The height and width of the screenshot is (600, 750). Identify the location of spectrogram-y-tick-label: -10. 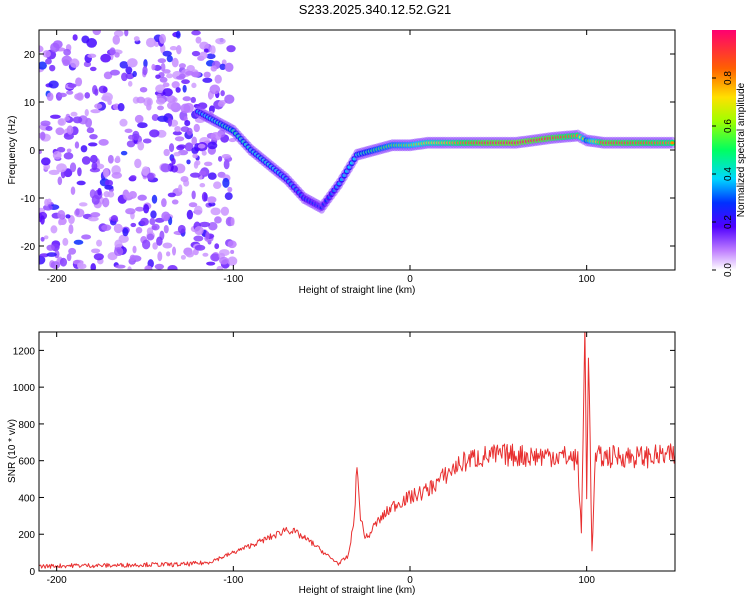
(28, 199).